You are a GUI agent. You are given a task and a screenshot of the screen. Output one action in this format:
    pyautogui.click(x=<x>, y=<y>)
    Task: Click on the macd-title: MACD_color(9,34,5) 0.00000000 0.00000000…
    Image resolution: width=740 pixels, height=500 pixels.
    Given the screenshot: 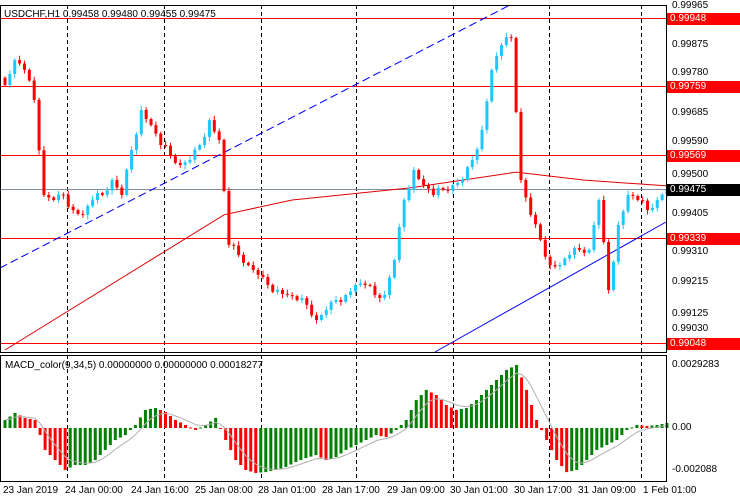 What is the action you would take?
    pyautogui.click(x=134, y=365)
    